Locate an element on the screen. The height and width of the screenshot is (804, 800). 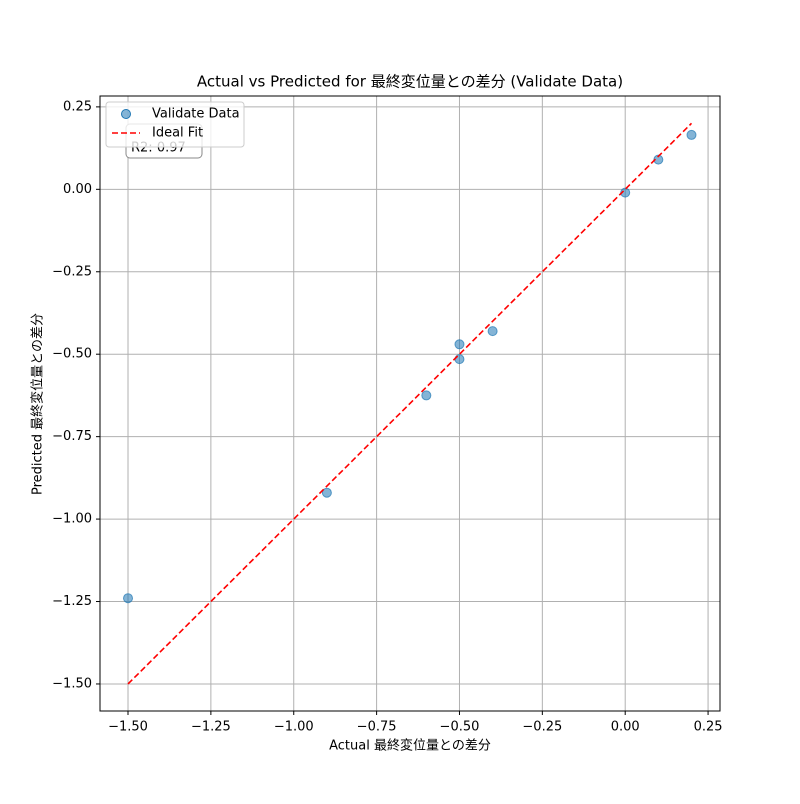
y-tick-label: 0.00 is located at coordinates (77, 189).